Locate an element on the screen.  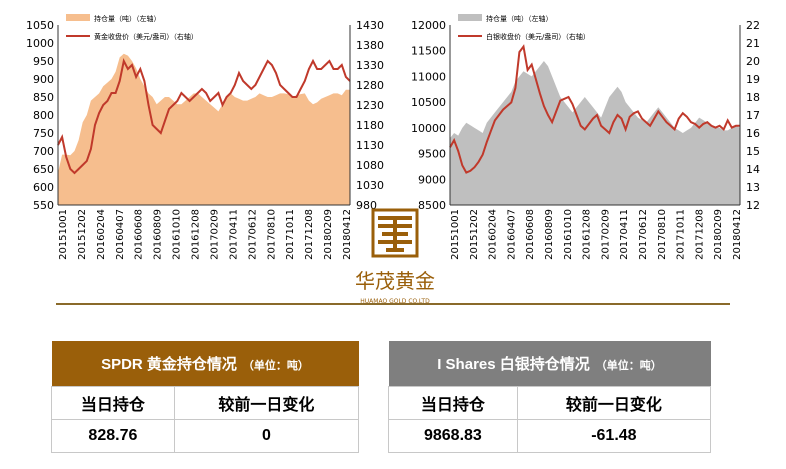
gold-legend-area: 持仓量（吨）（左轴） is located at coordinates (127, 18).